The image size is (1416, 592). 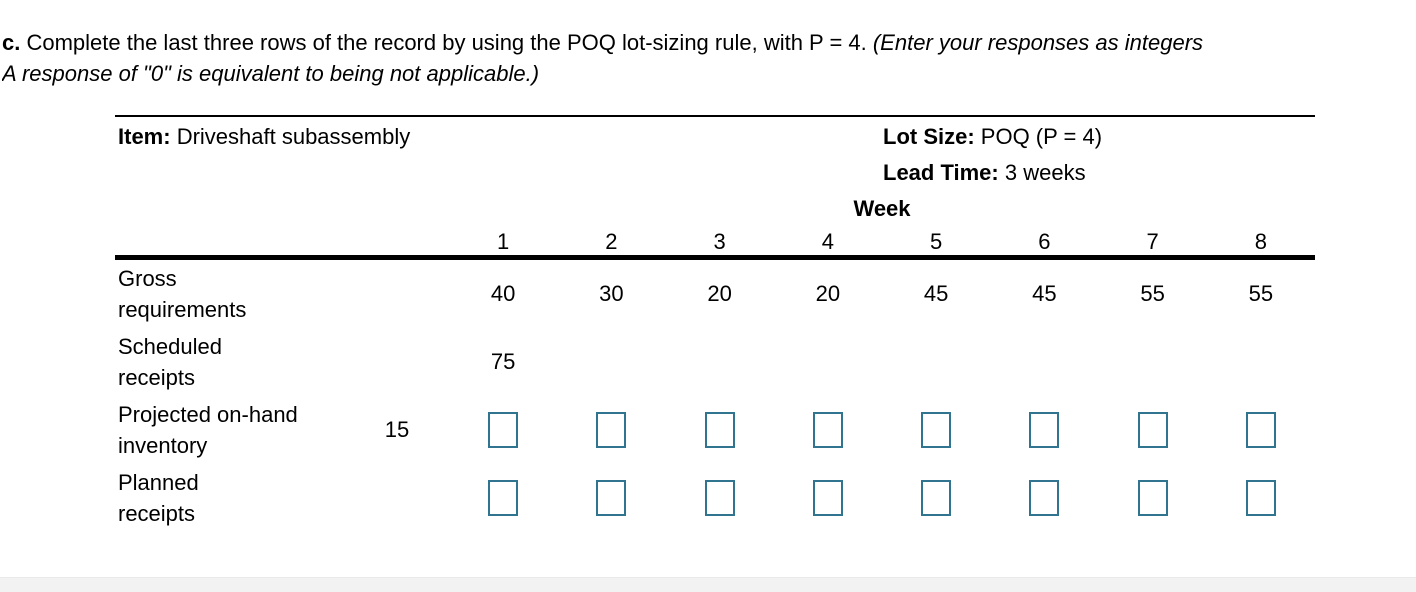 What do you see at coordinates (230, 498) in the screenshot?
I see `row-label: Planned receipts` at bounding box center [230, 498].